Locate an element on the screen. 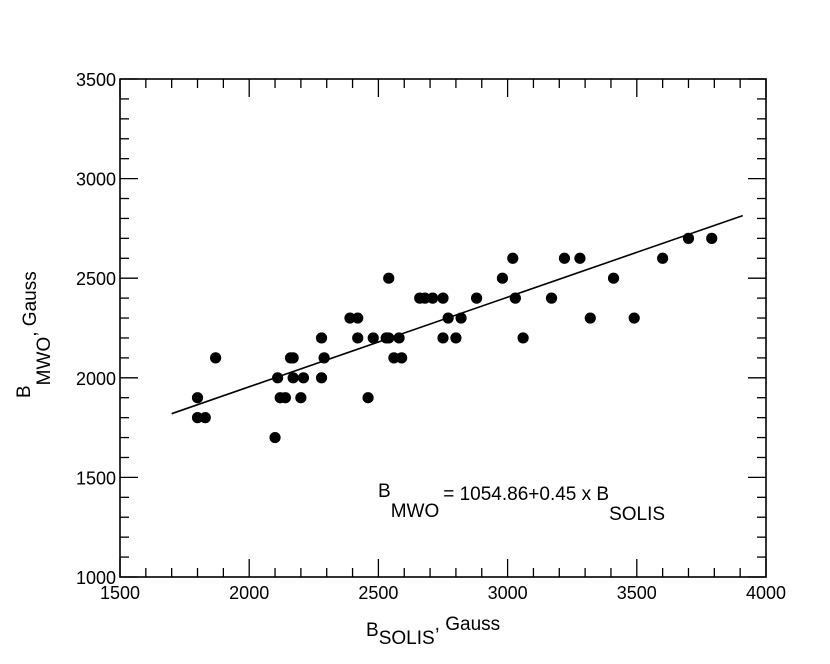 The height and width of the screenshot is (664, 830). equation-lhs-main: B is located at coordinates (384, 491).